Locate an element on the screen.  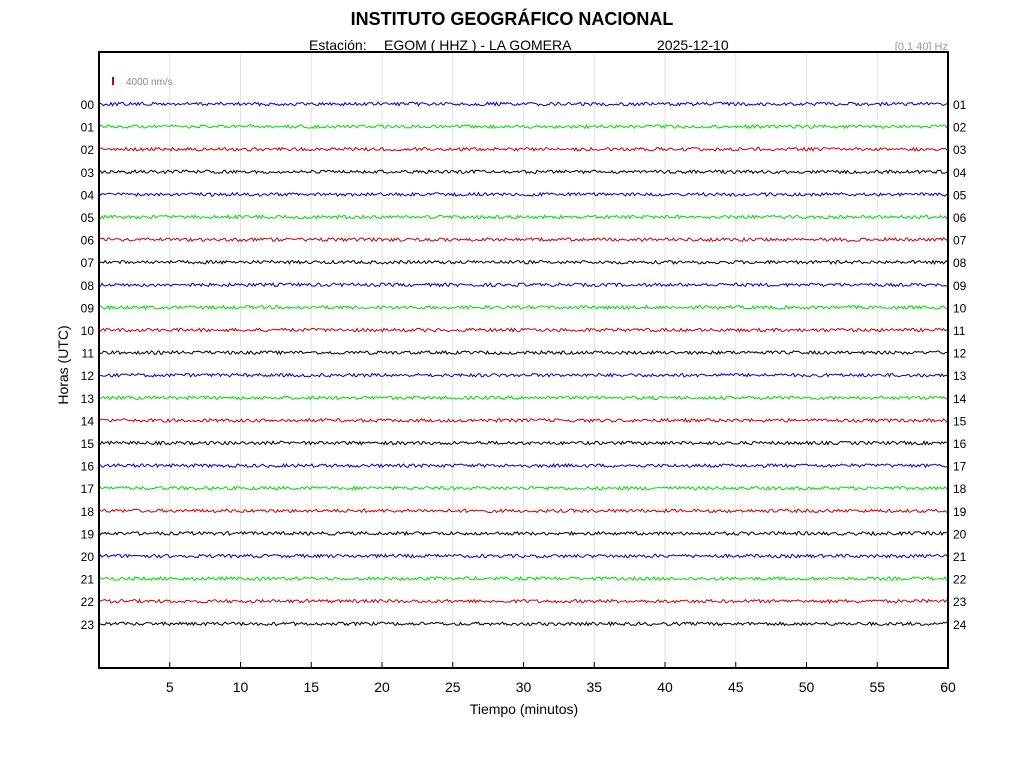
y-label-right: 17 is located at coordinates (960, 467).